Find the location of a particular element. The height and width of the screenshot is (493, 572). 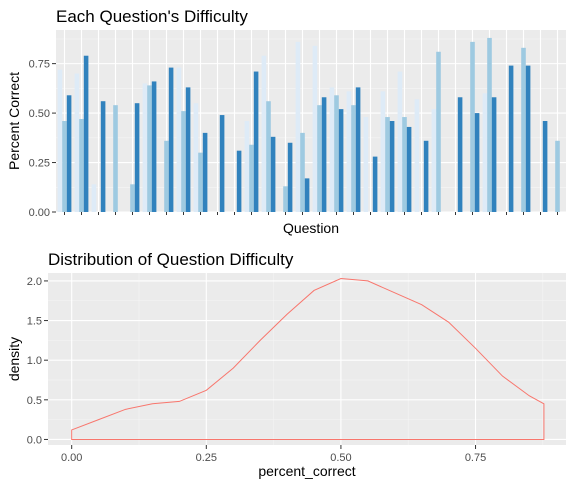

chart2-y-tick-label: 2.0 is located at coordinates (34, 282).